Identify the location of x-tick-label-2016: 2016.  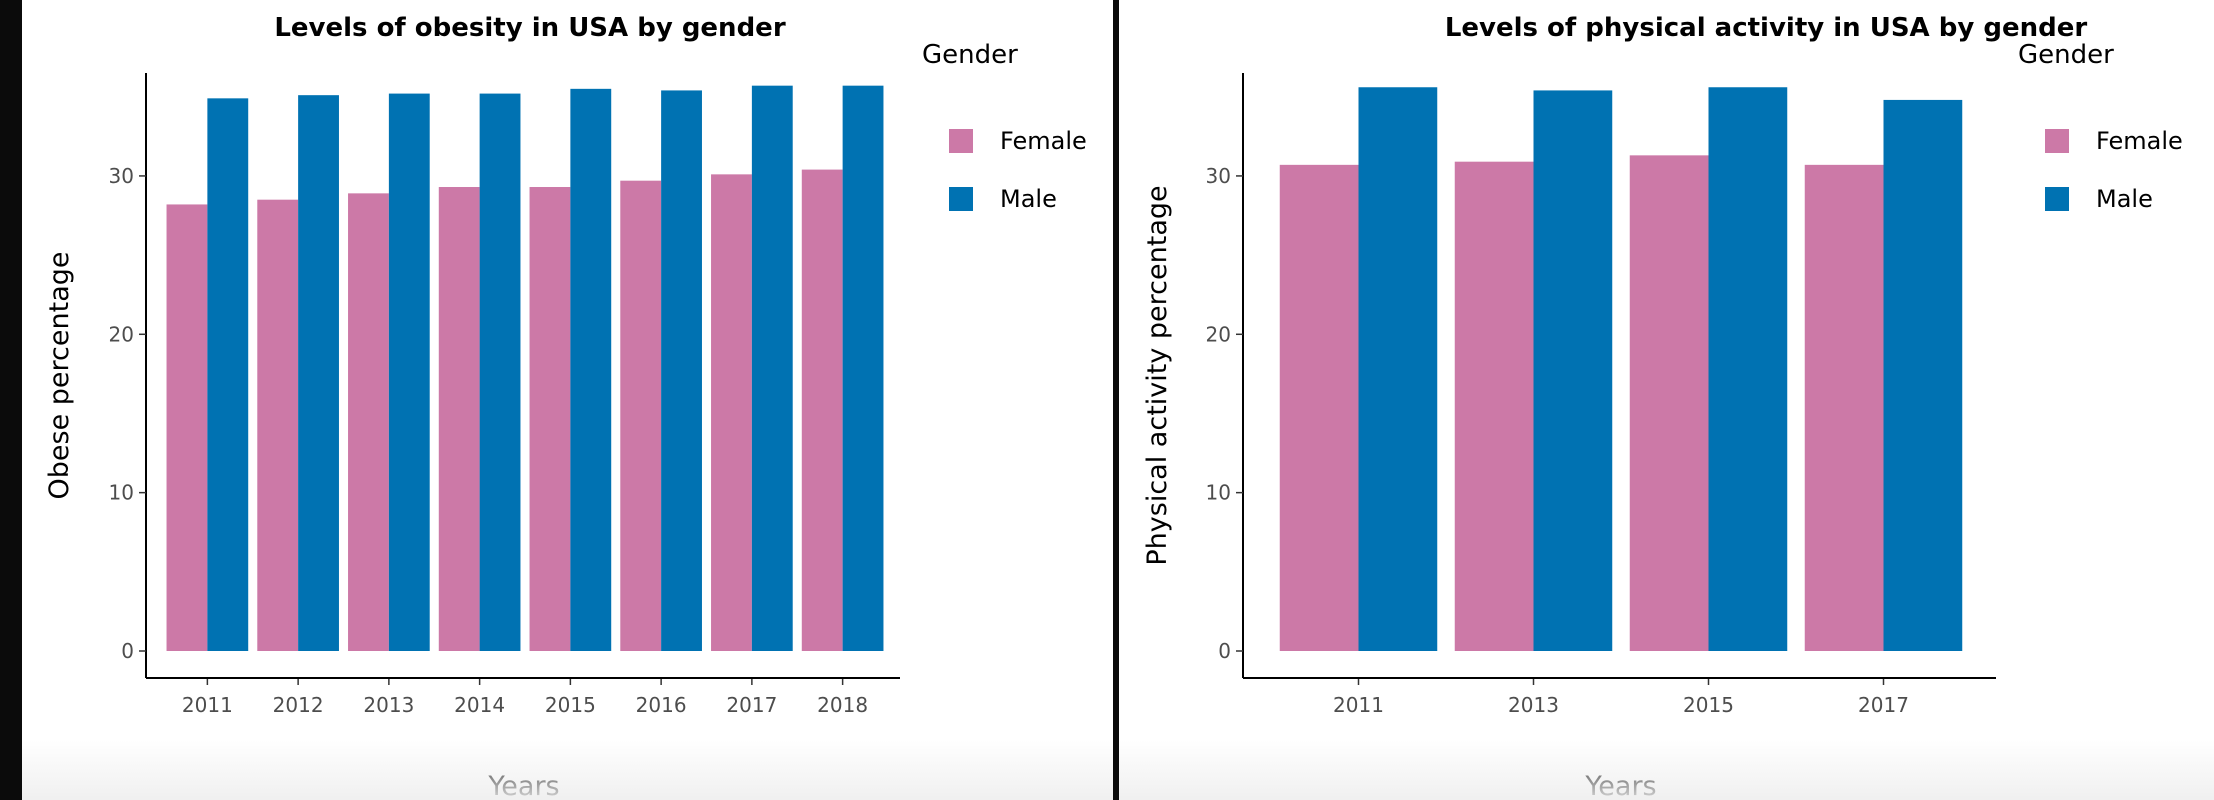
(661, 705).